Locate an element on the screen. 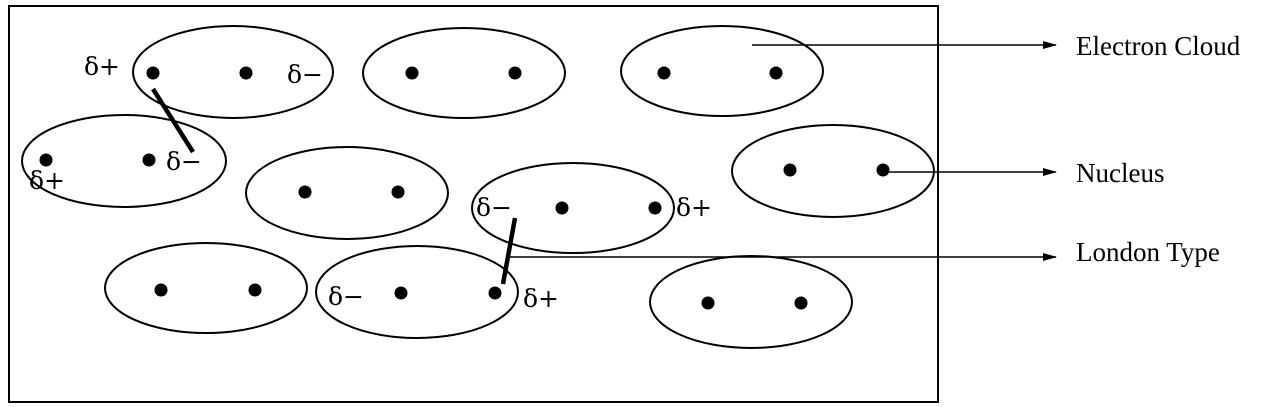 The height and width of the screenshot is (407, 1284). nucleus-label: Nucleus is located at coordinates (1120, 173).